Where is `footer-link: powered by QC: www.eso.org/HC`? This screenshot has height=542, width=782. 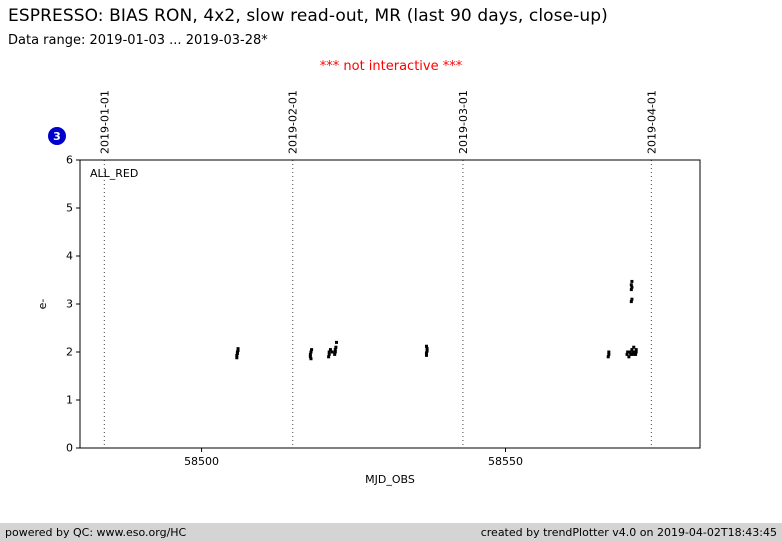
footer-link: powered by QC: www.eso.org/HC is located at coordinates (96, 532).